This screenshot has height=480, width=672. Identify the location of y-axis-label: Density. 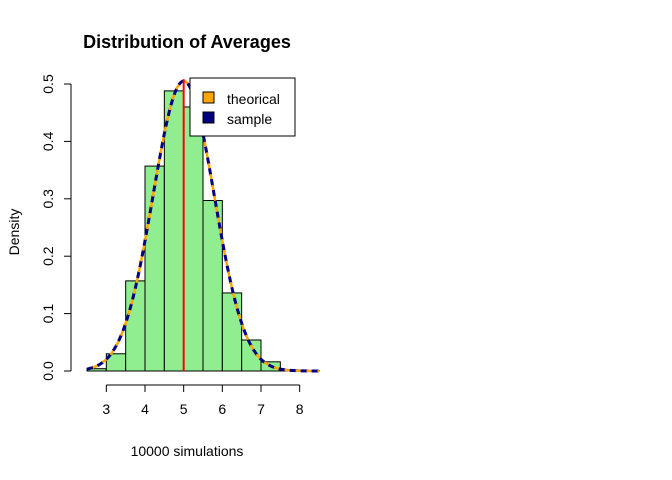
(14, 232).